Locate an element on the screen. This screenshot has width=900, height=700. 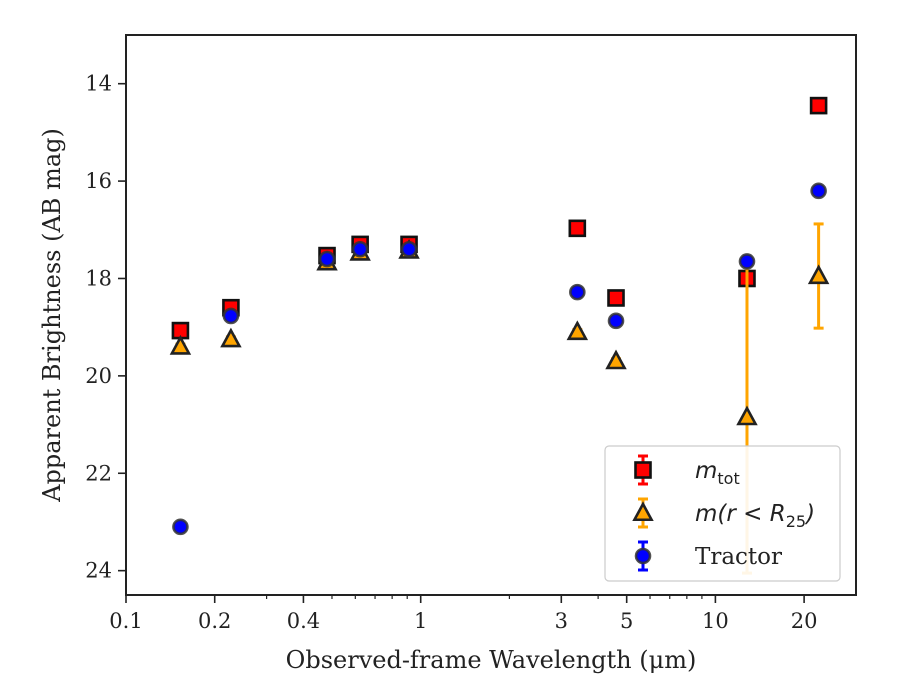
y-tick-label: 18 is located at coordinates (98, 278).